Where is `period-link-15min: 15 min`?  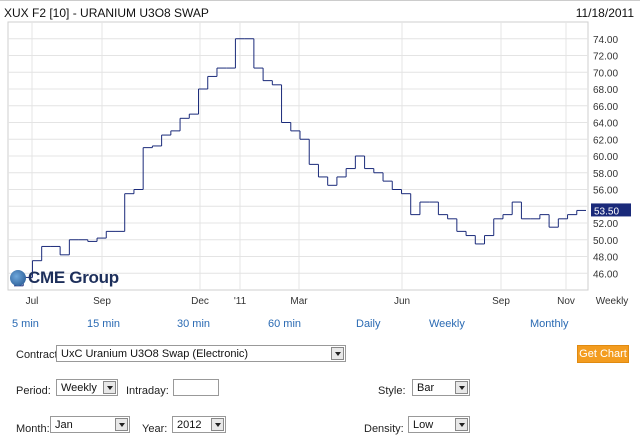
period-link-15min: 15 min is located at coordinates (104, 324).